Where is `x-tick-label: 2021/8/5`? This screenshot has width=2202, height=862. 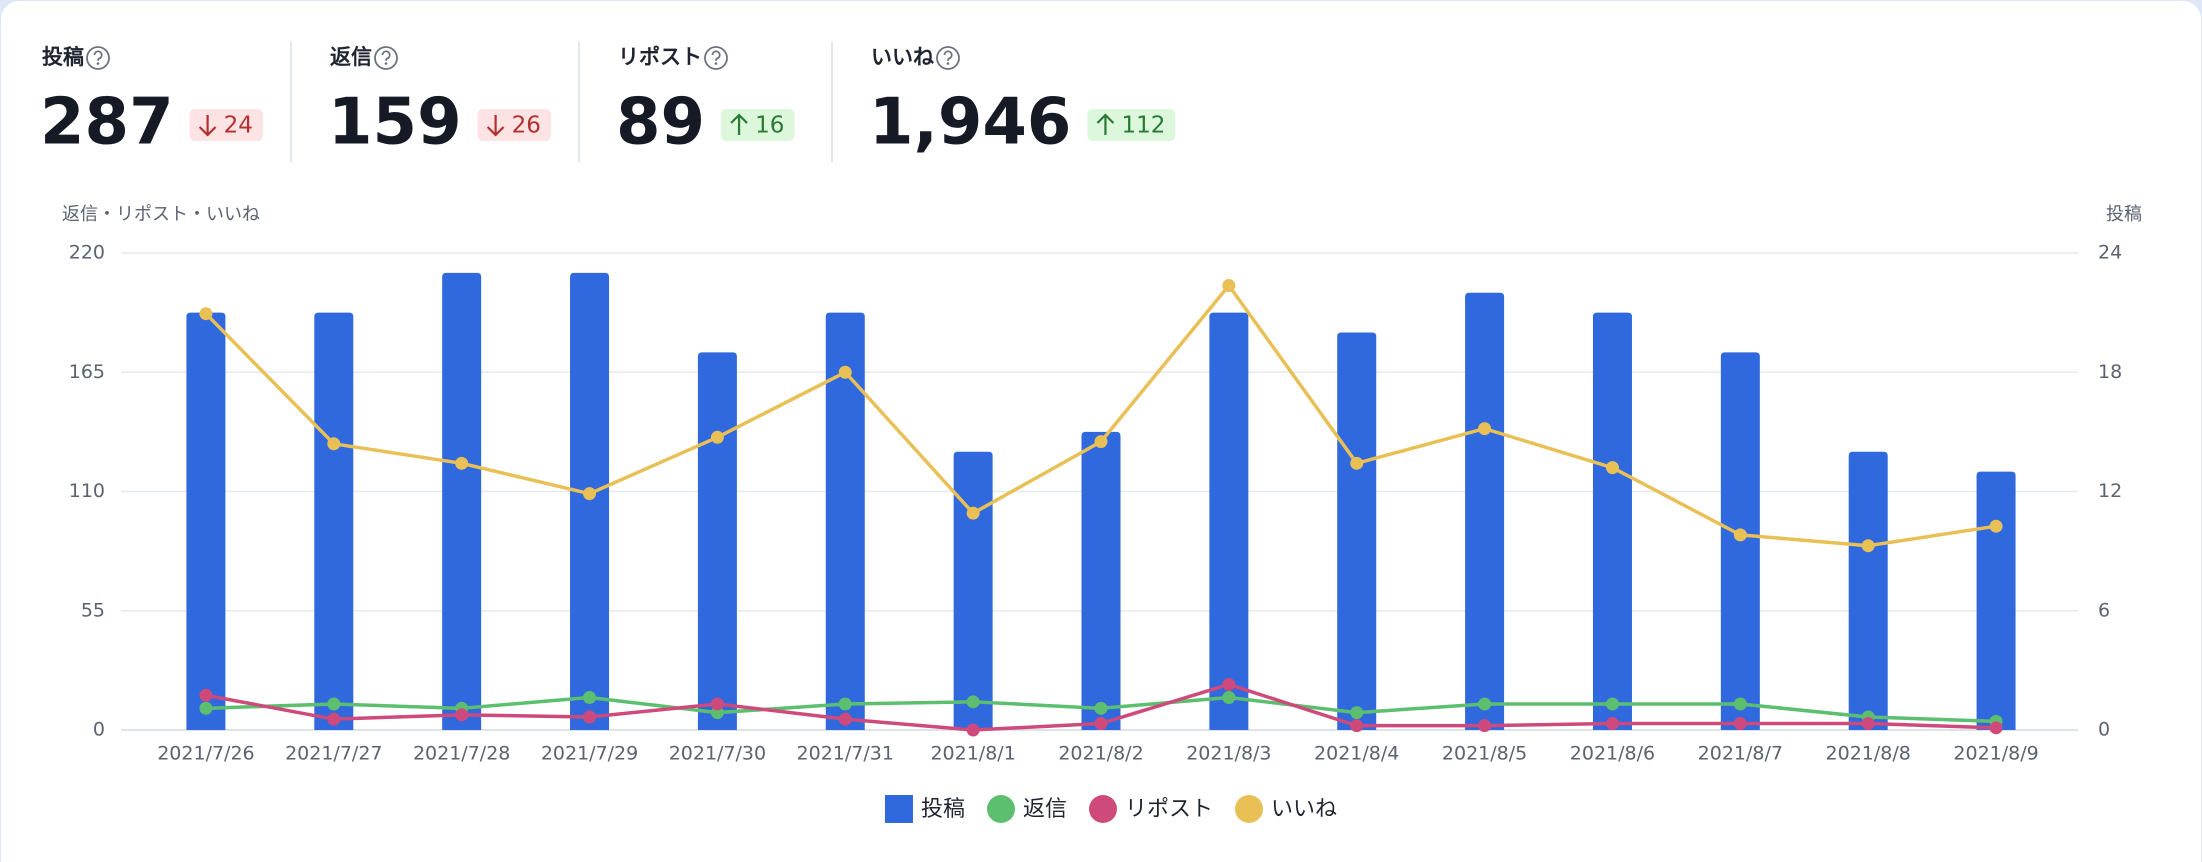 x-tick-label: 2021/8/5 is located at coordinates (1484, 754).